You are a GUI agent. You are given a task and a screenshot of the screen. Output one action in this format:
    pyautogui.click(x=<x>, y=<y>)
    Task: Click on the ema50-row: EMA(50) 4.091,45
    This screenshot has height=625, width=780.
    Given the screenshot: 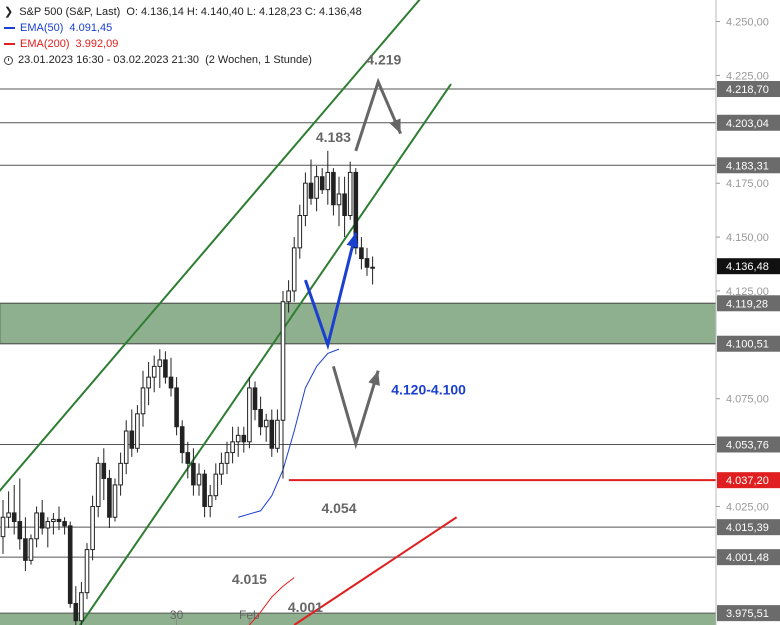 What is the action you would take?
    pyautogui.click(x=183, y=28)
    